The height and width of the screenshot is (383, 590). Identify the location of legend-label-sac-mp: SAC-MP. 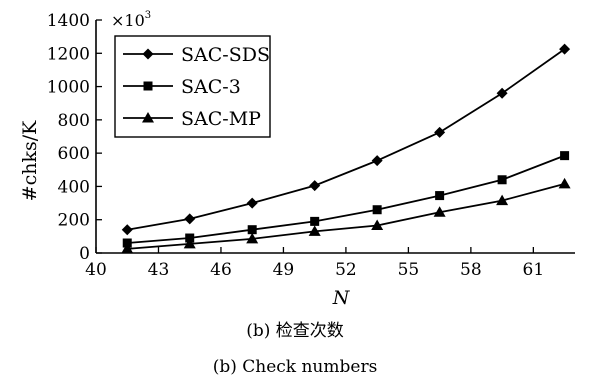
(221, 119).